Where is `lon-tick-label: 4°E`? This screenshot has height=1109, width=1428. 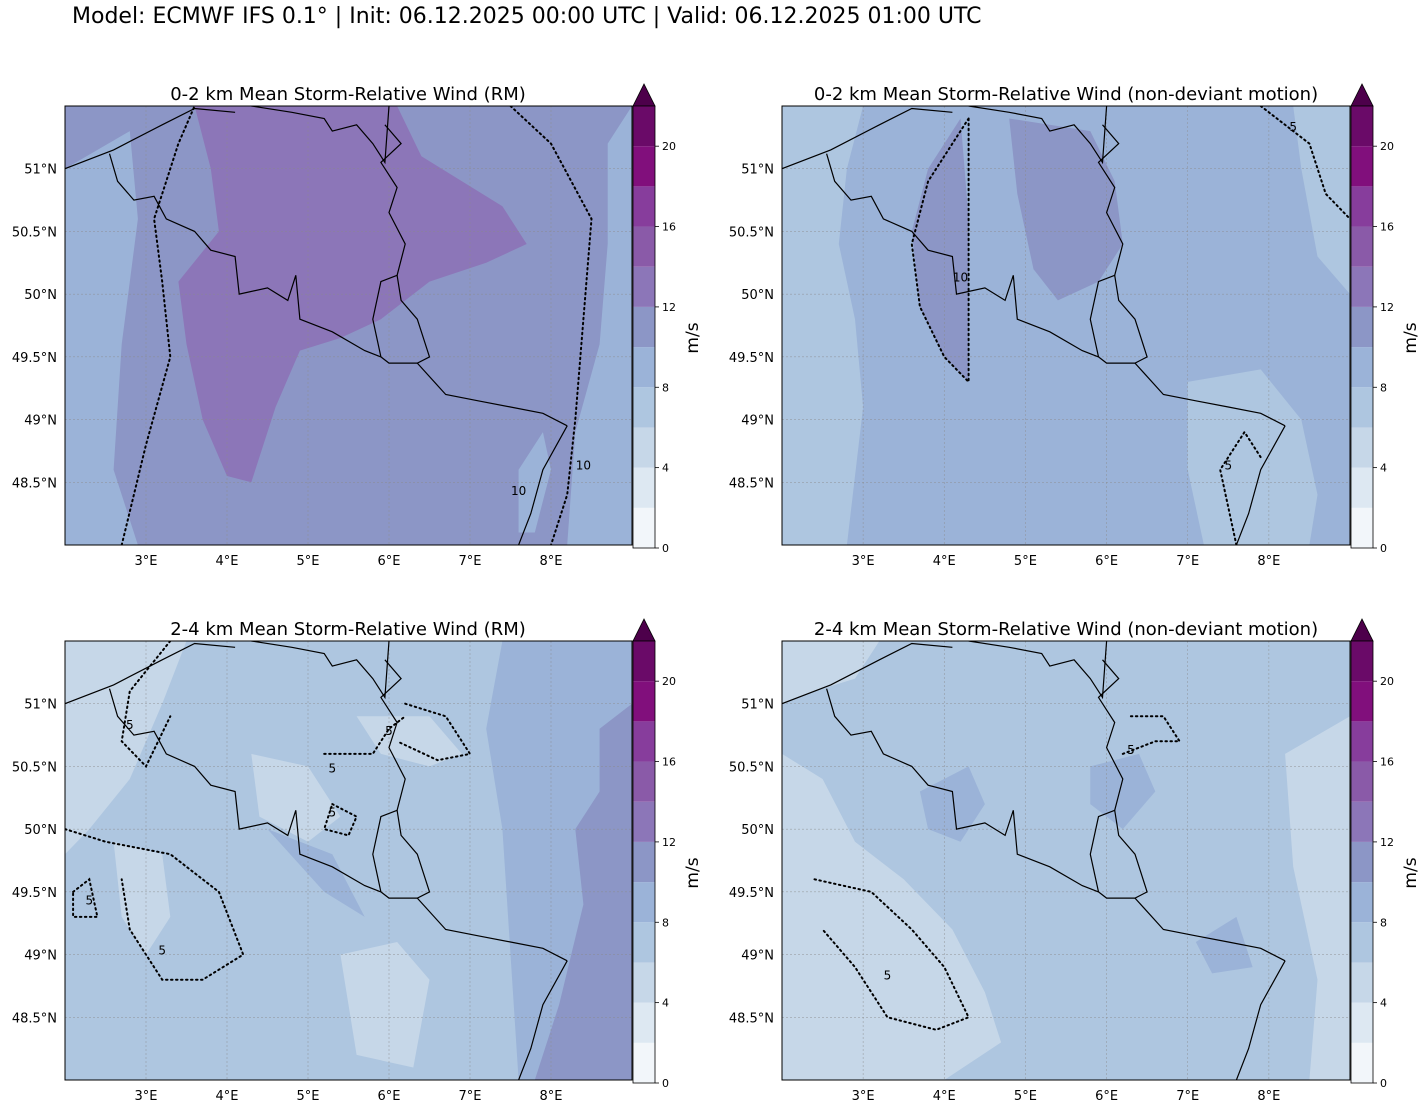 lon-tick-label: 4°E is located at coordinates (227, 1096).